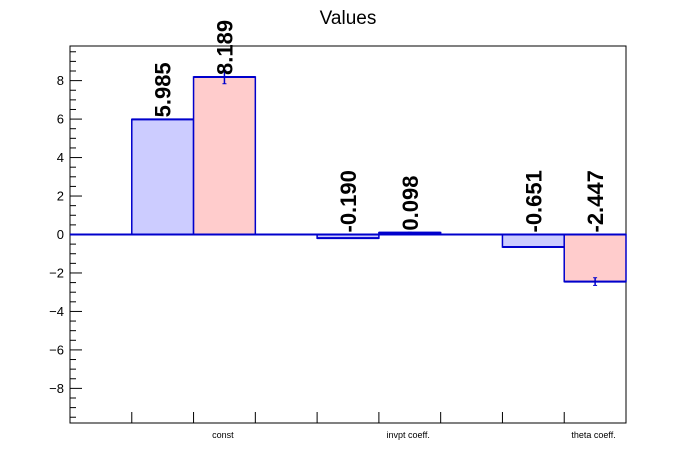 The width and height of the screenshot is (696, 472). What do you see at coordinates (408, 435) in the screenshot?
I see `x-category-label: invpt coeff.` at bounding box center [408, 435].